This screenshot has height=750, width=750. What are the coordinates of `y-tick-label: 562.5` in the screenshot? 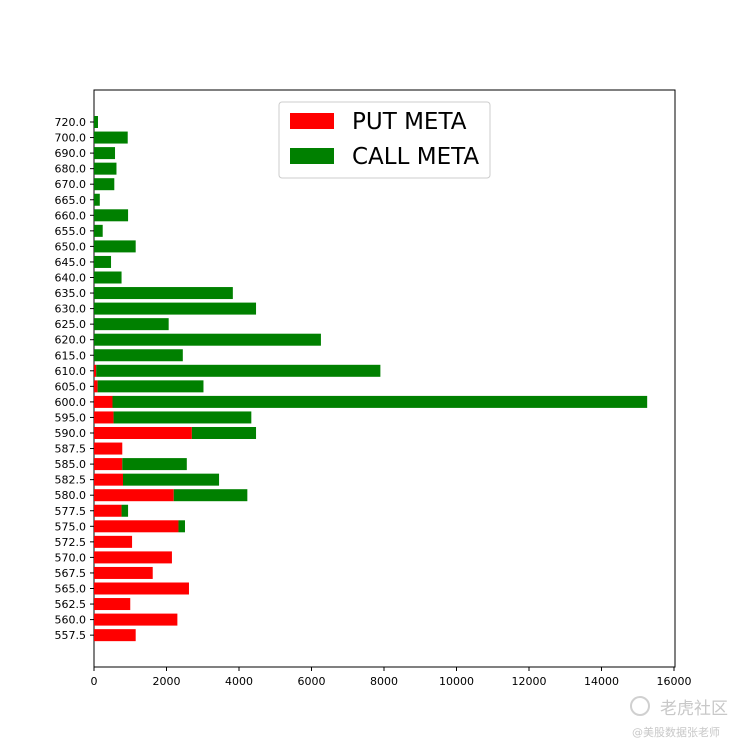 It's located at (71, 604).